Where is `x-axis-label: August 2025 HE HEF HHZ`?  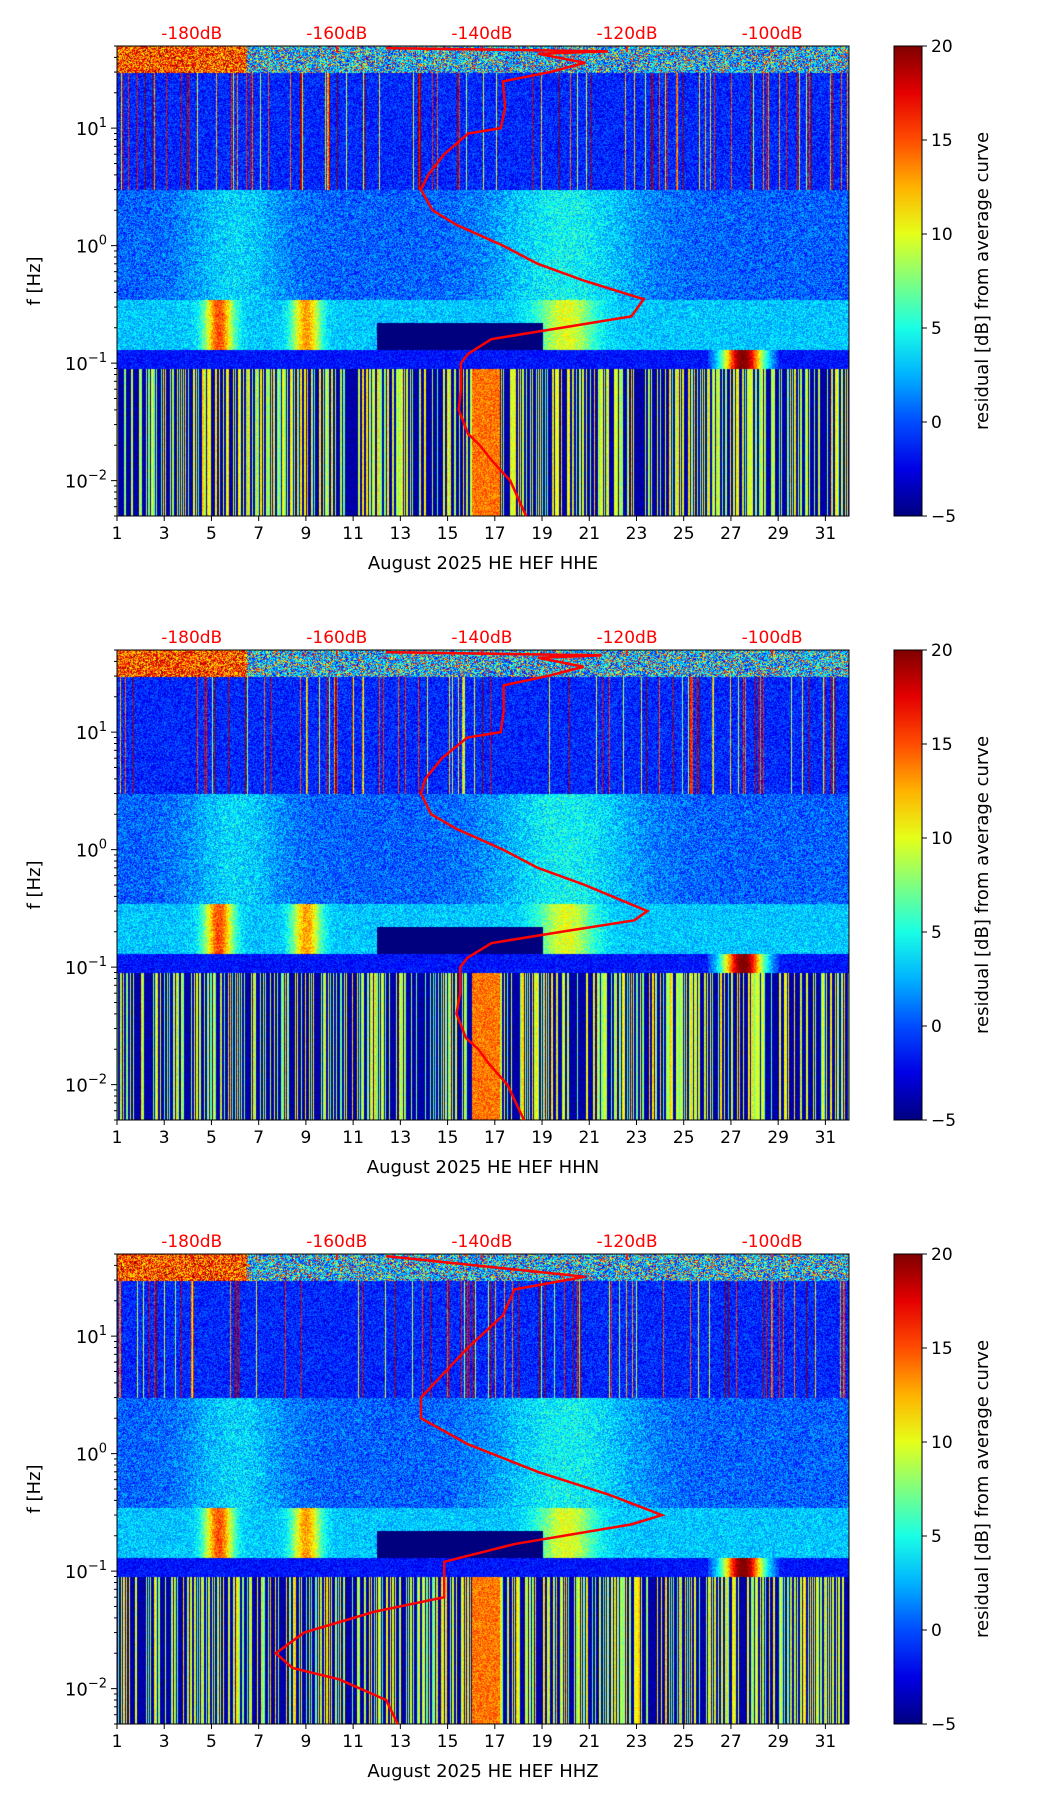
x-axis-label: August 2025 HE HEF HHZ is located at coordinates (482, 1771).